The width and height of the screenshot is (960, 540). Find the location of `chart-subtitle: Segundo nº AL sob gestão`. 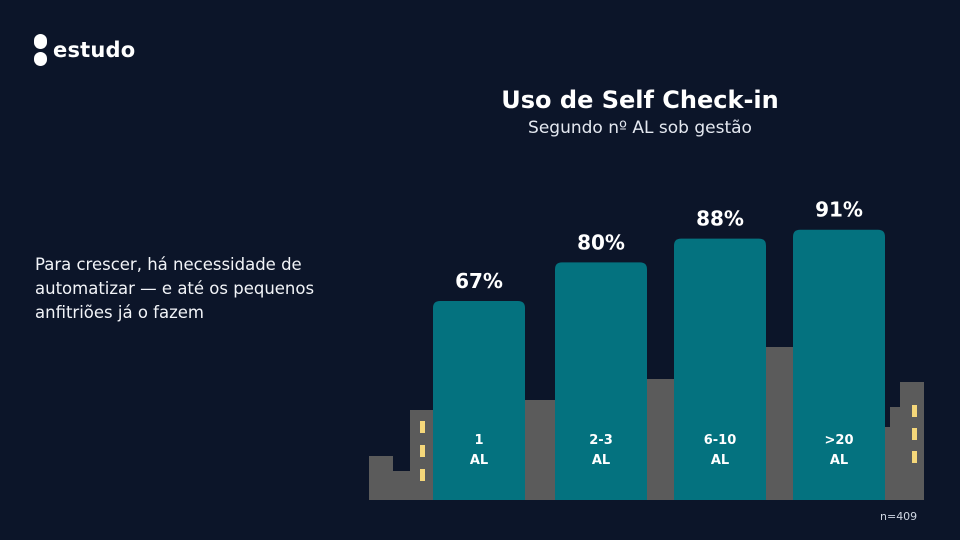

chart-subtitle: Segundo nº AL sob gestão is located at coordinates (640, 128).